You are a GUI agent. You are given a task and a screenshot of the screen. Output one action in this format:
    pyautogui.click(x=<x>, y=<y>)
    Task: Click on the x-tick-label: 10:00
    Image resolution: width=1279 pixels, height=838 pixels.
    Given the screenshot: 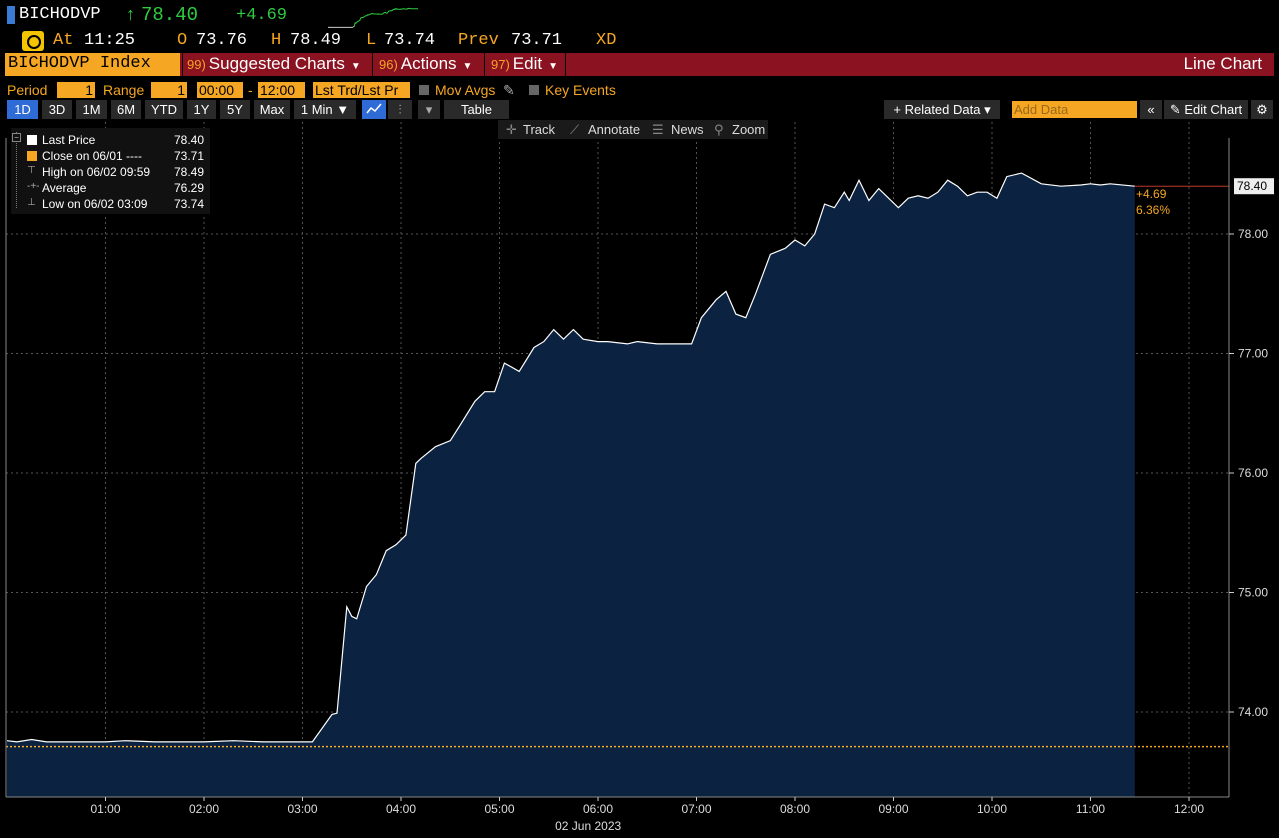 What is the action you would take?
    pyautogui.click(x=992, y=809)
    